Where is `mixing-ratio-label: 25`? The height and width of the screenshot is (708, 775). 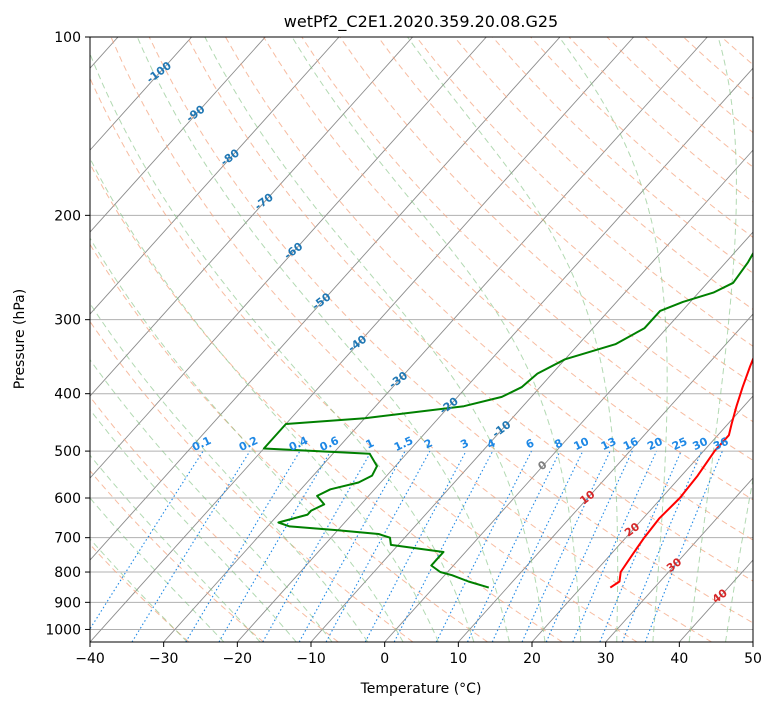 mixing-ratio-label: 25 is located at coordinates (679, 444).